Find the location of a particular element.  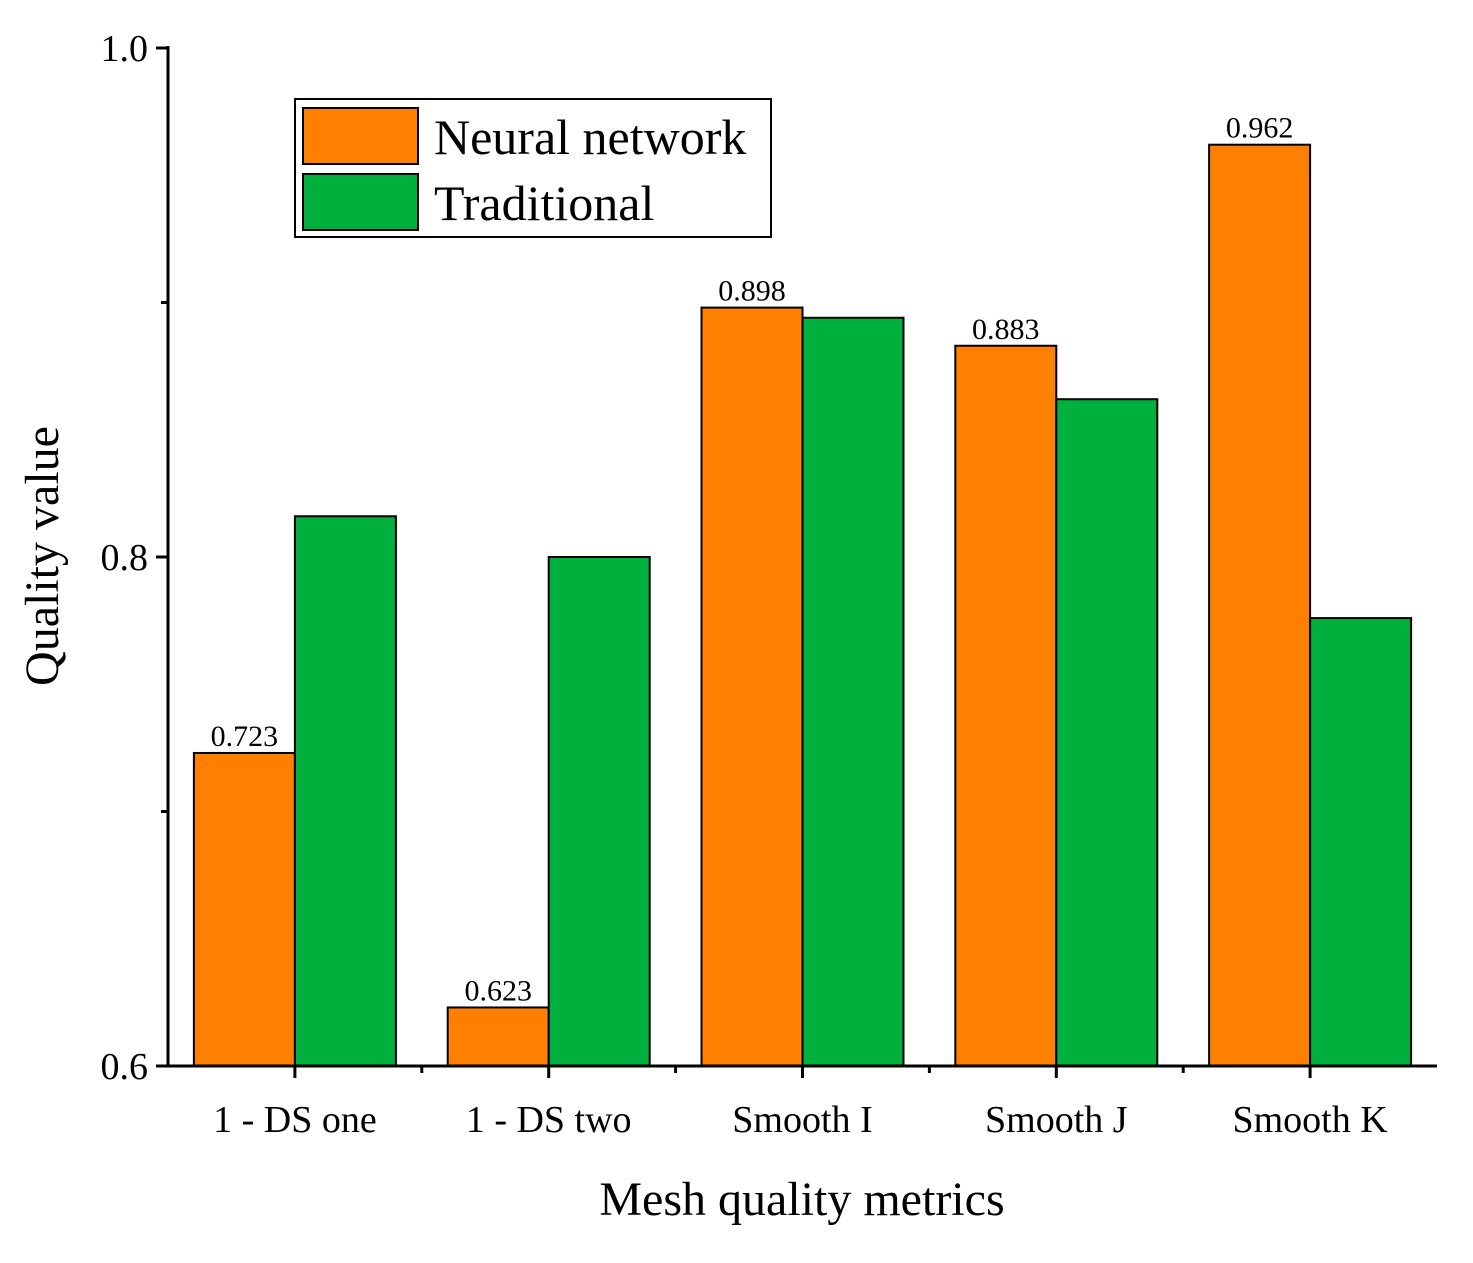

data-label-neural-network-1-ds-one: 0.723 is located at coordinates (245, 736).